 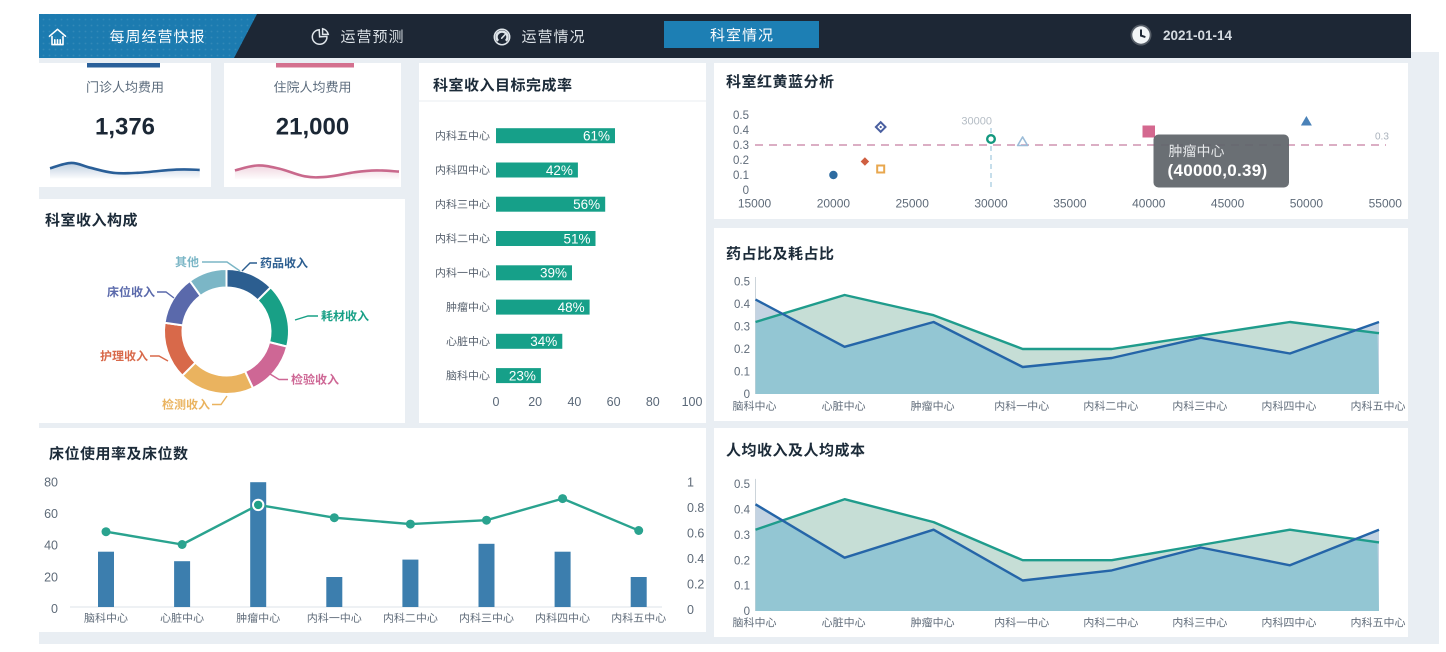 What do you see at coordinates (1386, 203) in the screenshot?
I see `svg-text: 55000` at bounding box center [1386, 203].